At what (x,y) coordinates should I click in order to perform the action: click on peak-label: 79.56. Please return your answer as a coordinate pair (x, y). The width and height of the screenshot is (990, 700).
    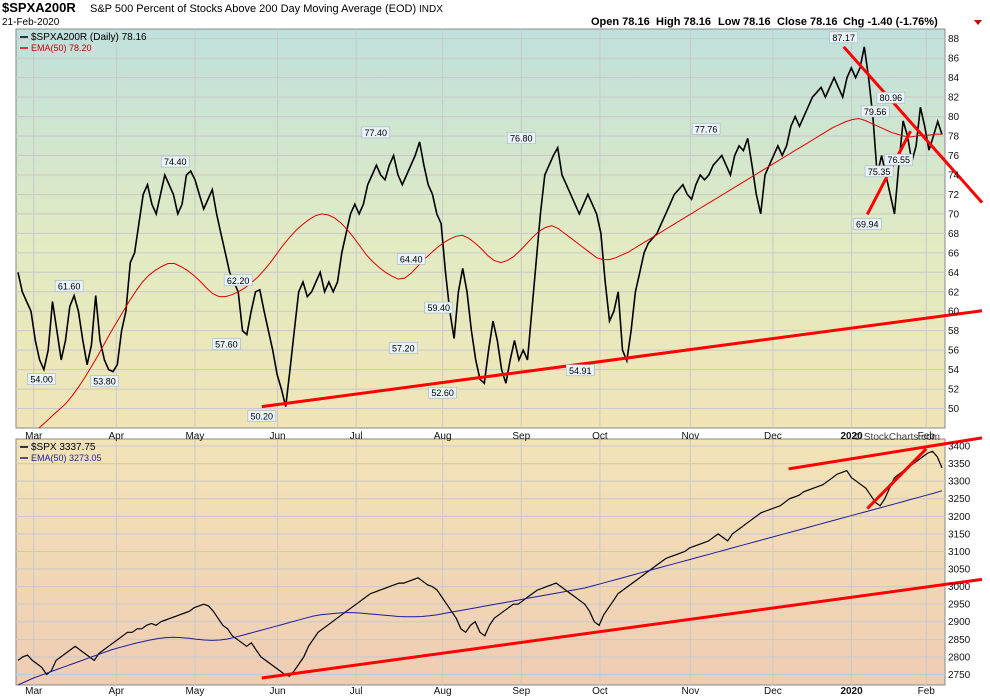
    Looking at the image, I should click on (875, 112).